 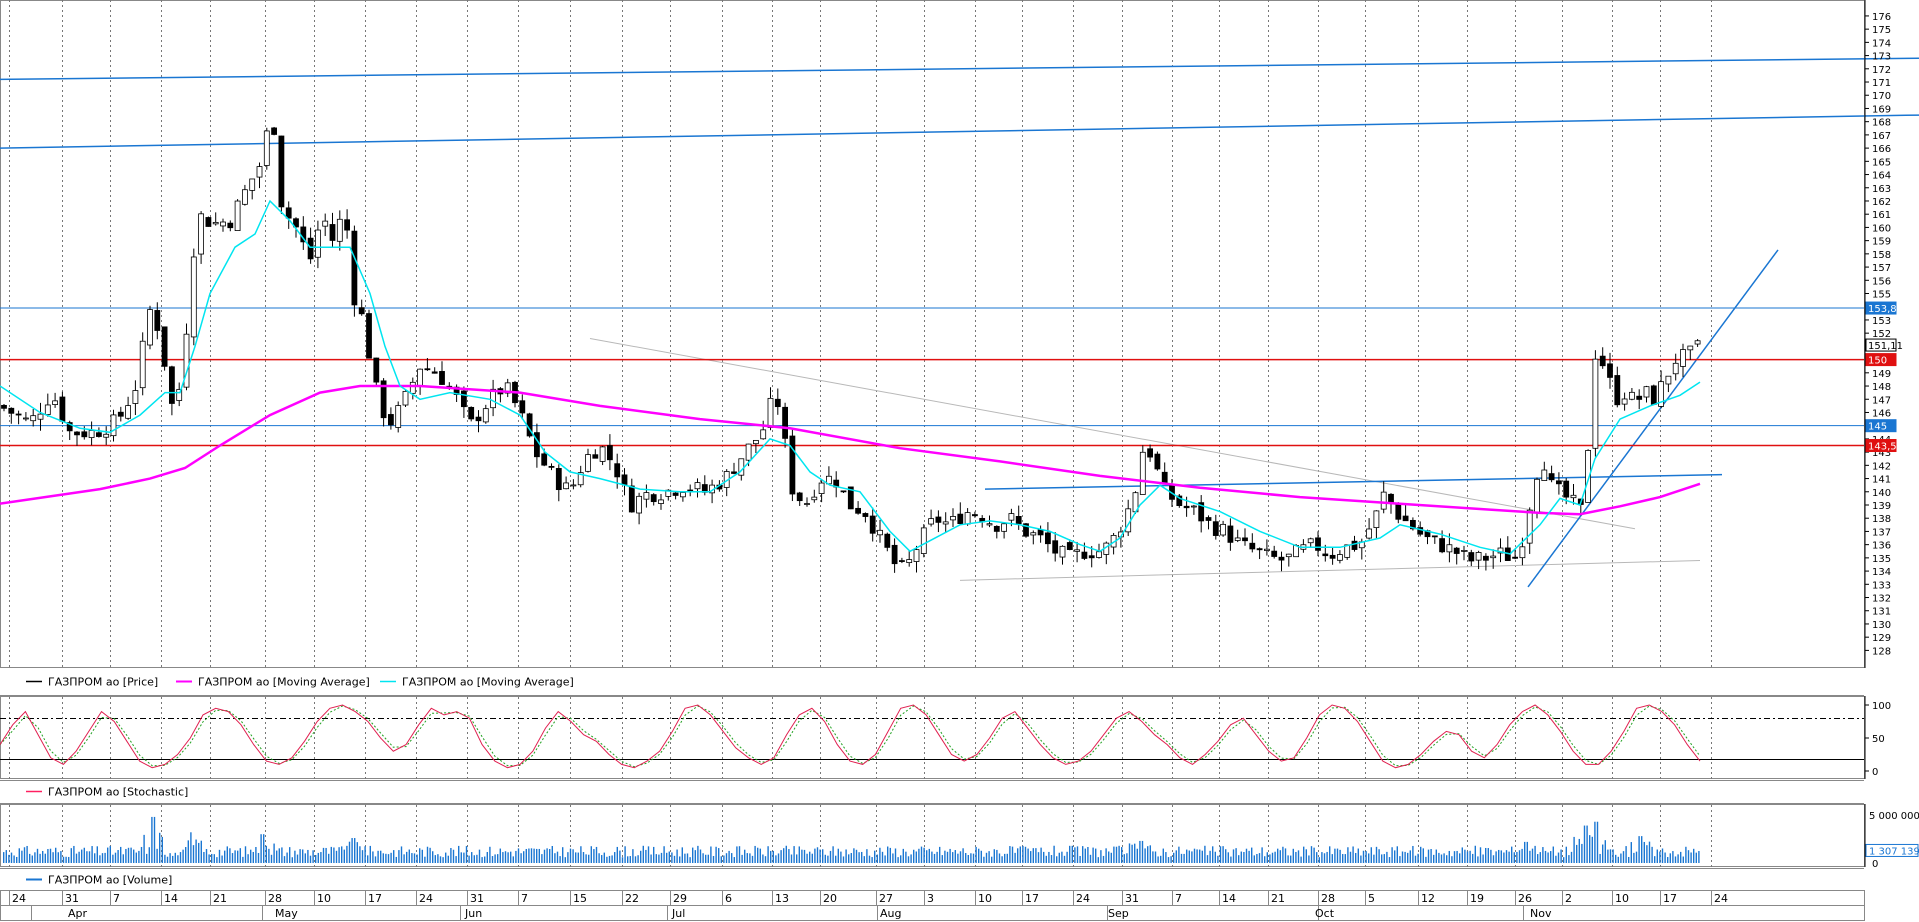 I want to click on legend-item-moving-average-short: ГАЗПРОМ ао [Moving Average], so click(x=477, y=682).